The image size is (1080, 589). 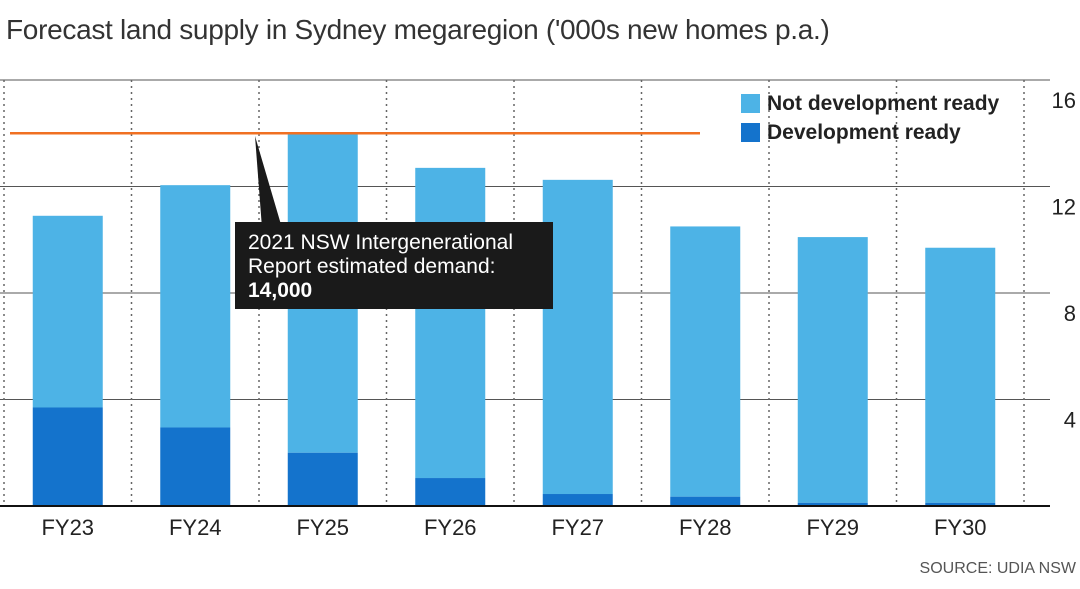 I want to click on x-tick-label: FY25, so click(x=322, y=527).